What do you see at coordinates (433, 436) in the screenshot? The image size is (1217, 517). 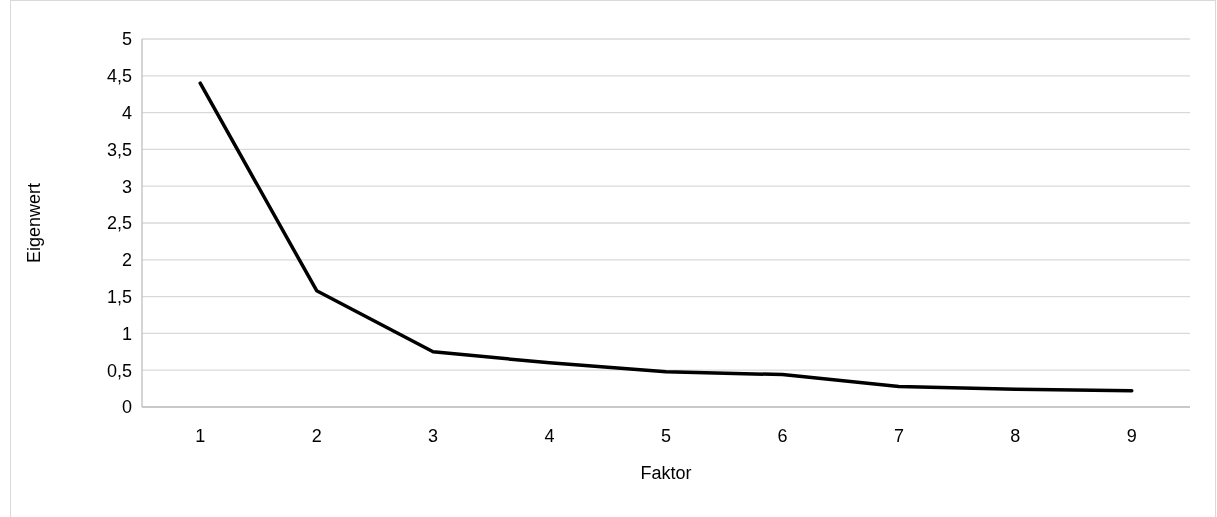 I see `x-tick-label: 3` at bounding box center [433, 436].